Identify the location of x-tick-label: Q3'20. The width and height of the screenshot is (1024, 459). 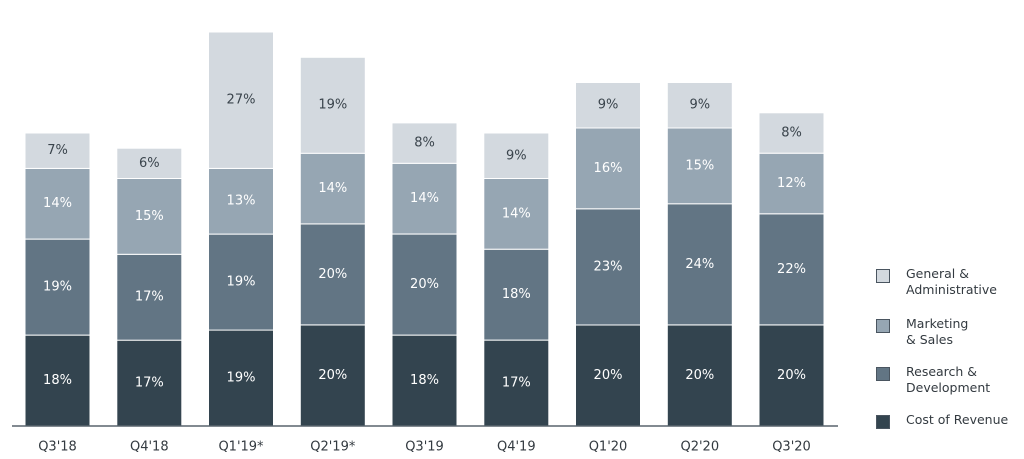
(791, 447).